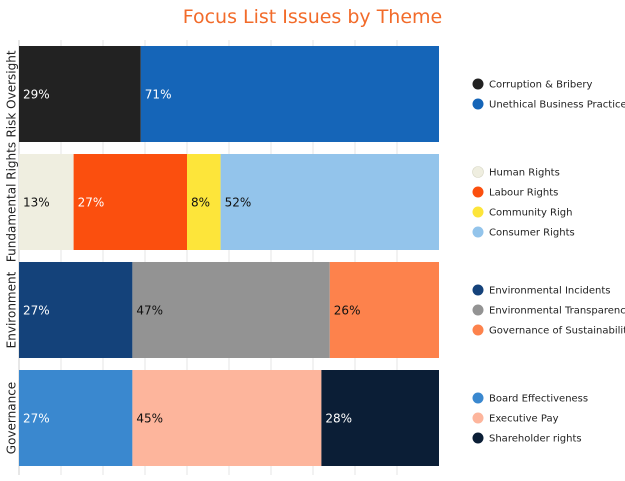 The height and width of the screenshot is (481, 625). Describe the element at coordinates (12, 202) in the screenshot. I see `category-label: Fundamental Rights` at that location.